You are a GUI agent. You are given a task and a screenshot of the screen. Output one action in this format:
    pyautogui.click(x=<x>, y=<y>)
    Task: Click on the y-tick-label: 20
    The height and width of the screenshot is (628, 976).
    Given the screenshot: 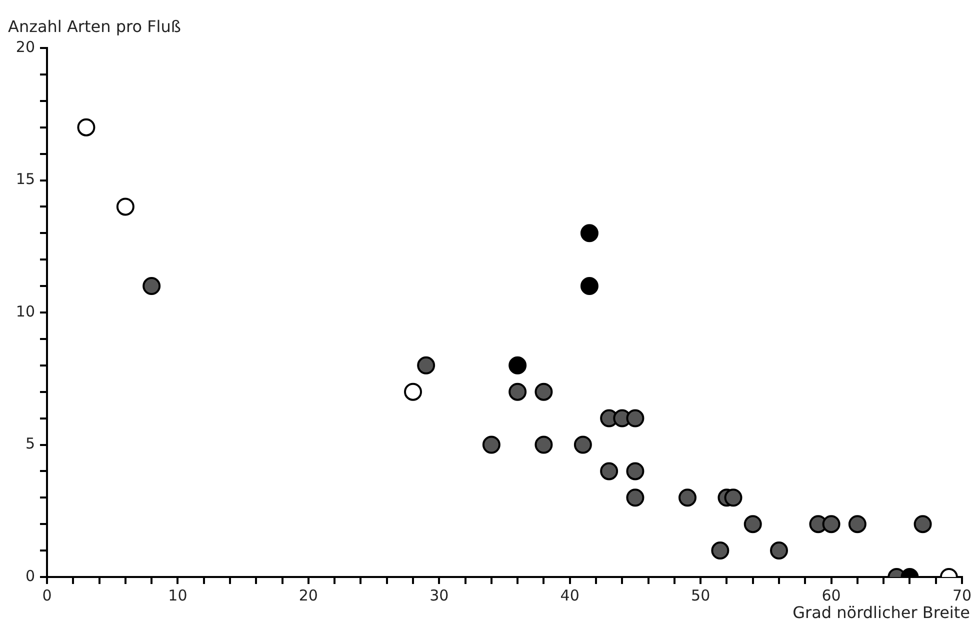 What is the action you would take?
    pyautogui.click(x=25, y=47)
    